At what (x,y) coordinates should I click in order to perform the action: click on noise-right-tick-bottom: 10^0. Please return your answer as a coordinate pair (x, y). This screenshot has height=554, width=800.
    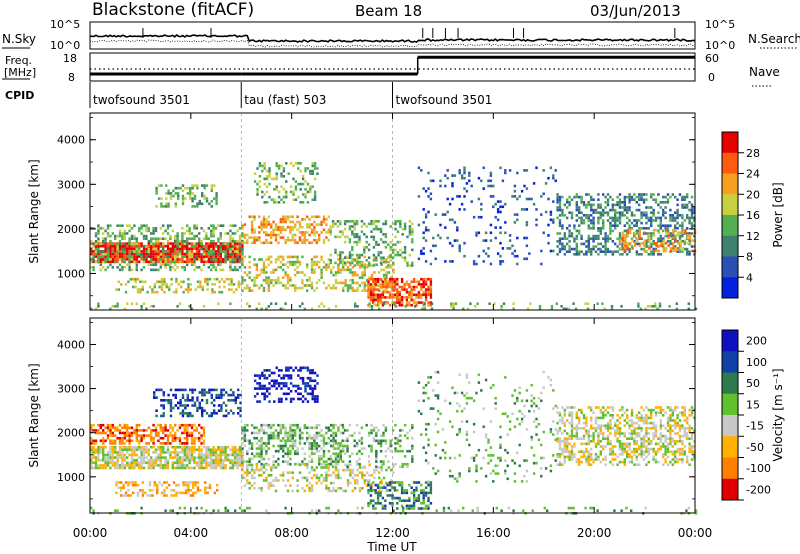
    Looking at the image, I should click on (720, 45).